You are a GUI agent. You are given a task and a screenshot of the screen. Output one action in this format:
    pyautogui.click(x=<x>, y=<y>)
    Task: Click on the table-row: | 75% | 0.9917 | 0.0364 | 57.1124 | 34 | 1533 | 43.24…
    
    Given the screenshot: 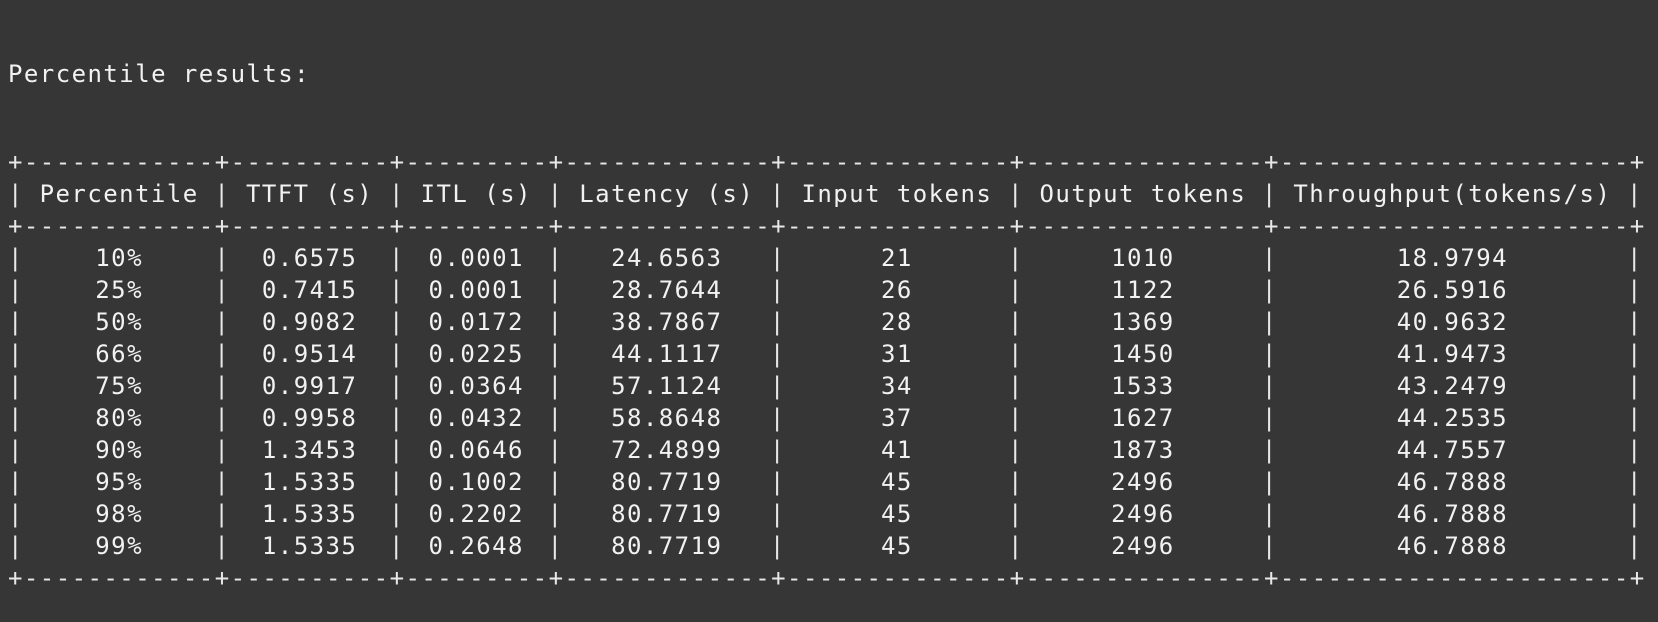 What is the action you would take?
    pyautogui.click(x=827, y=386)
    